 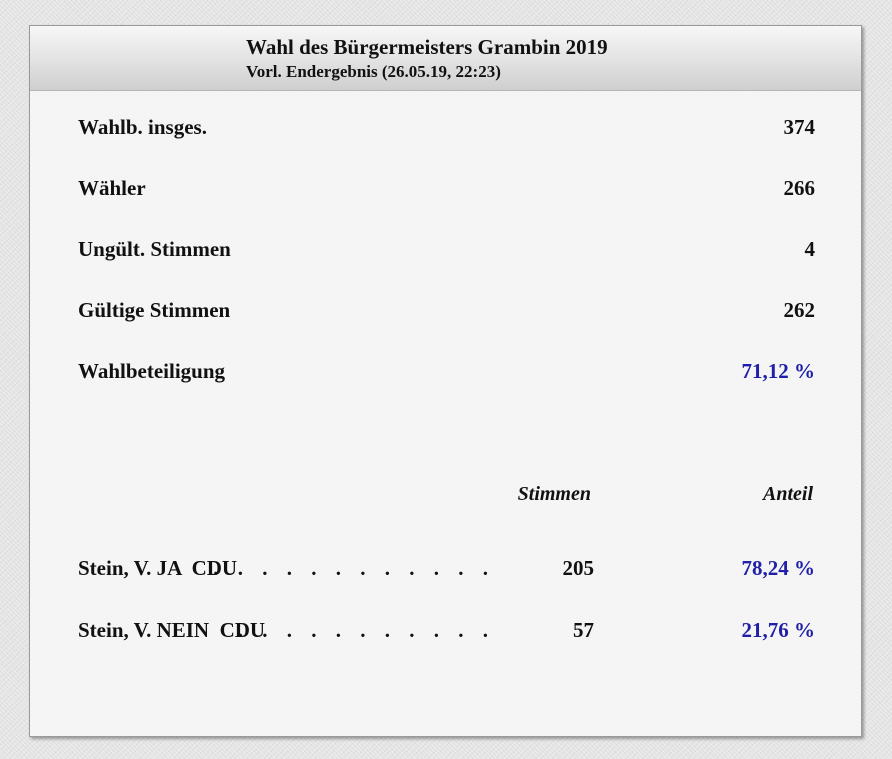 What do you see at coordinates (172, 630) in the screenshot?
I see `candidate-name: Stein, V. NEIN CDU` at bounding box center [172, 630].